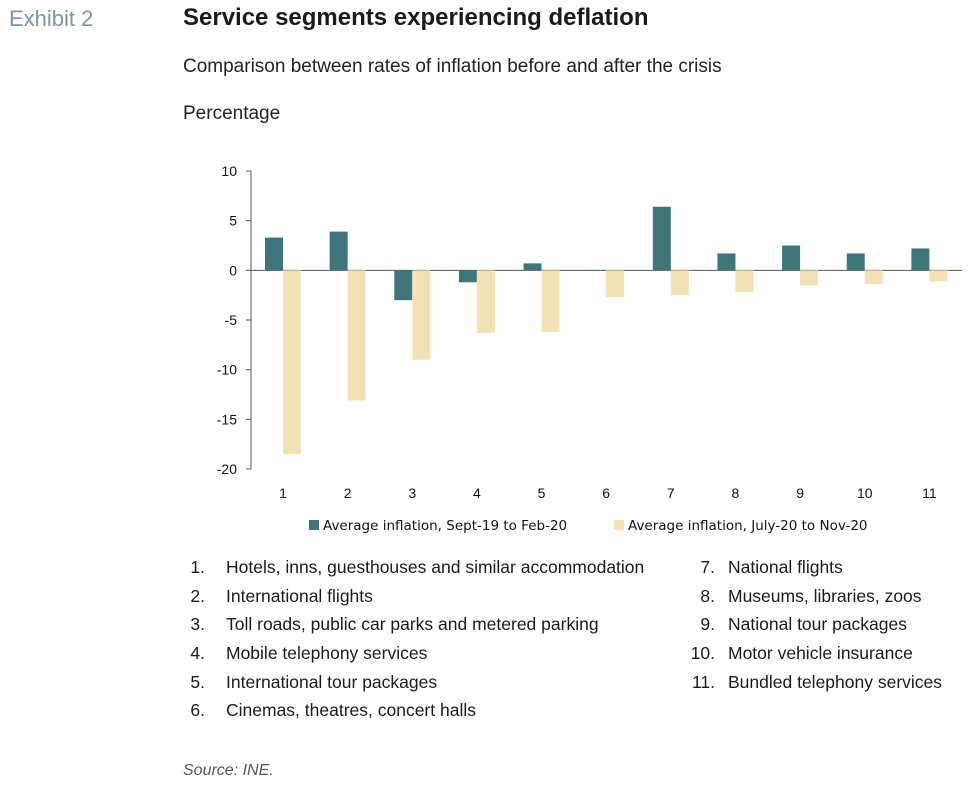 This screenshot has width=969, height=787. I want to click on y-tick-labels: 10 5 0 -5 -10 -15 -20, so click(227, 320).